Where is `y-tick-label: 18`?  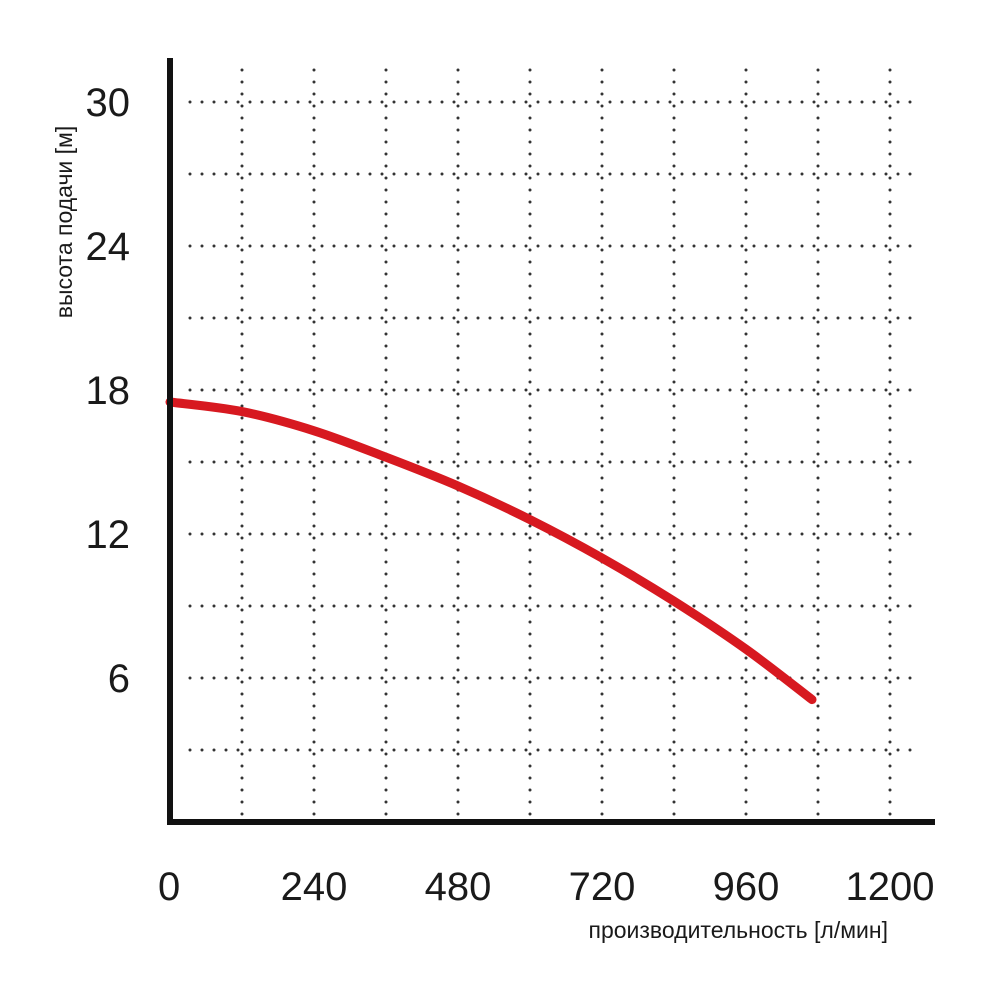
y-tick-label: 18 is located at coordinates (108, 391).